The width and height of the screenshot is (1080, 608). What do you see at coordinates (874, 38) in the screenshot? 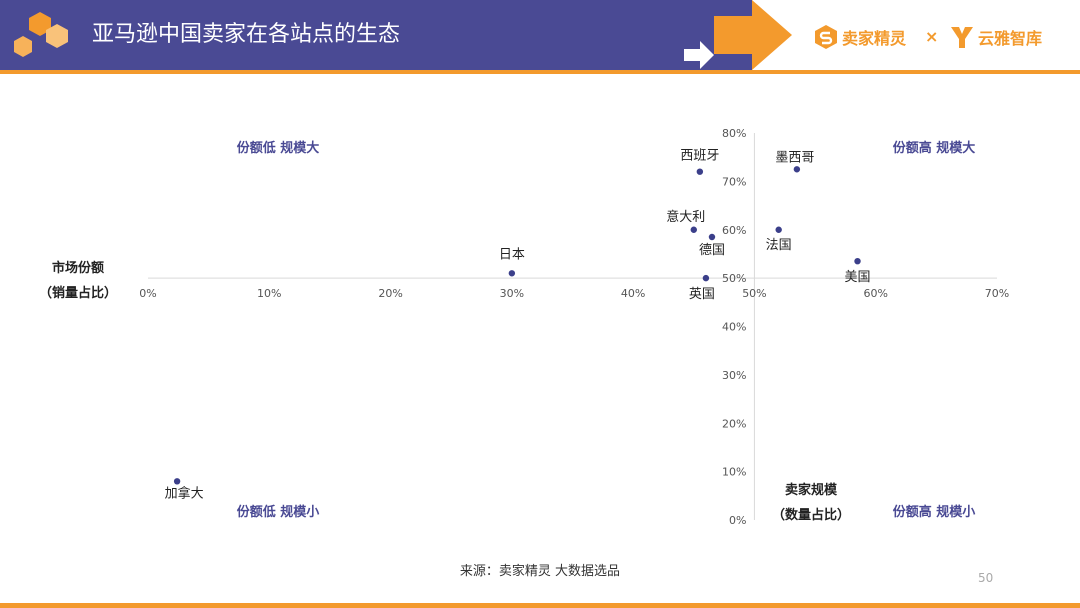
I see `brand-left-text: 卖家精灵` at bounding box center [874, 38].